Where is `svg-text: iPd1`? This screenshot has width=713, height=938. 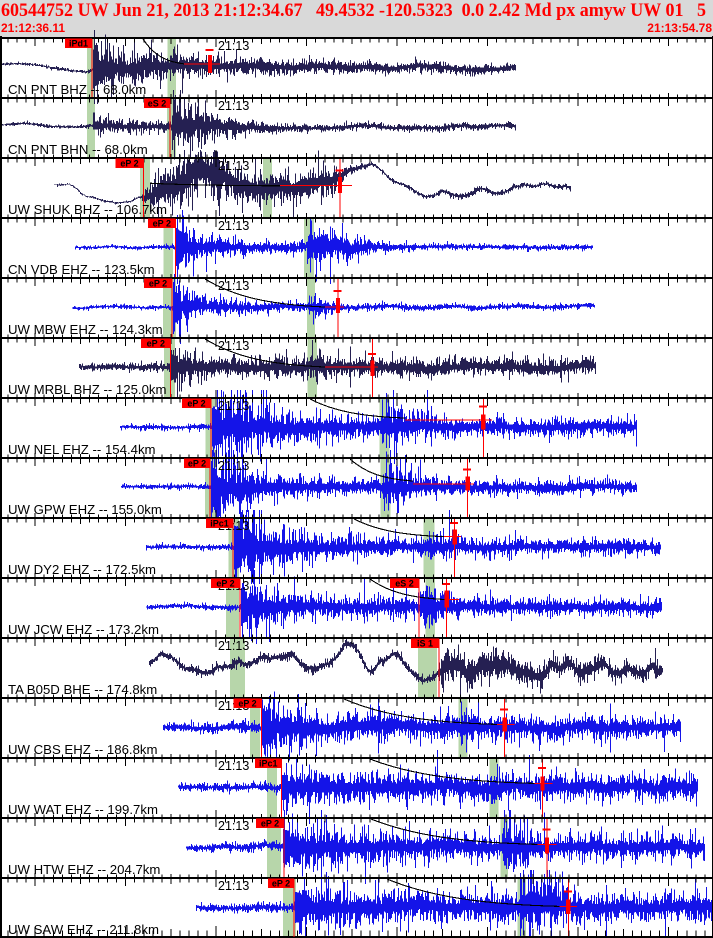 svg-text: iPd1 is located at coordinates (78, 44).